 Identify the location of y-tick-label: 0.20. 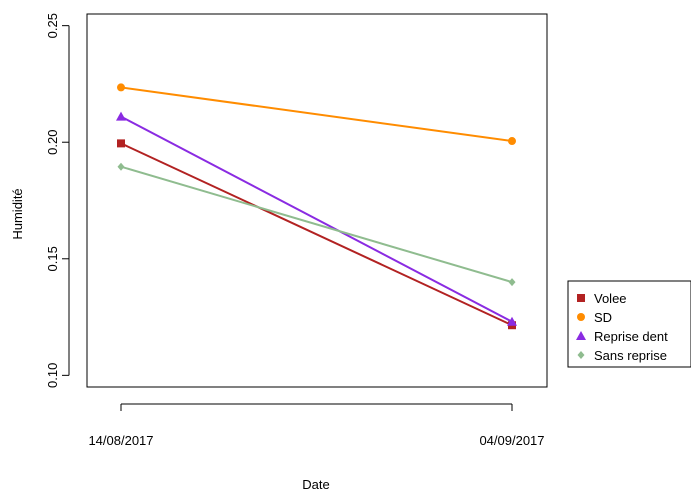
(52, 142).